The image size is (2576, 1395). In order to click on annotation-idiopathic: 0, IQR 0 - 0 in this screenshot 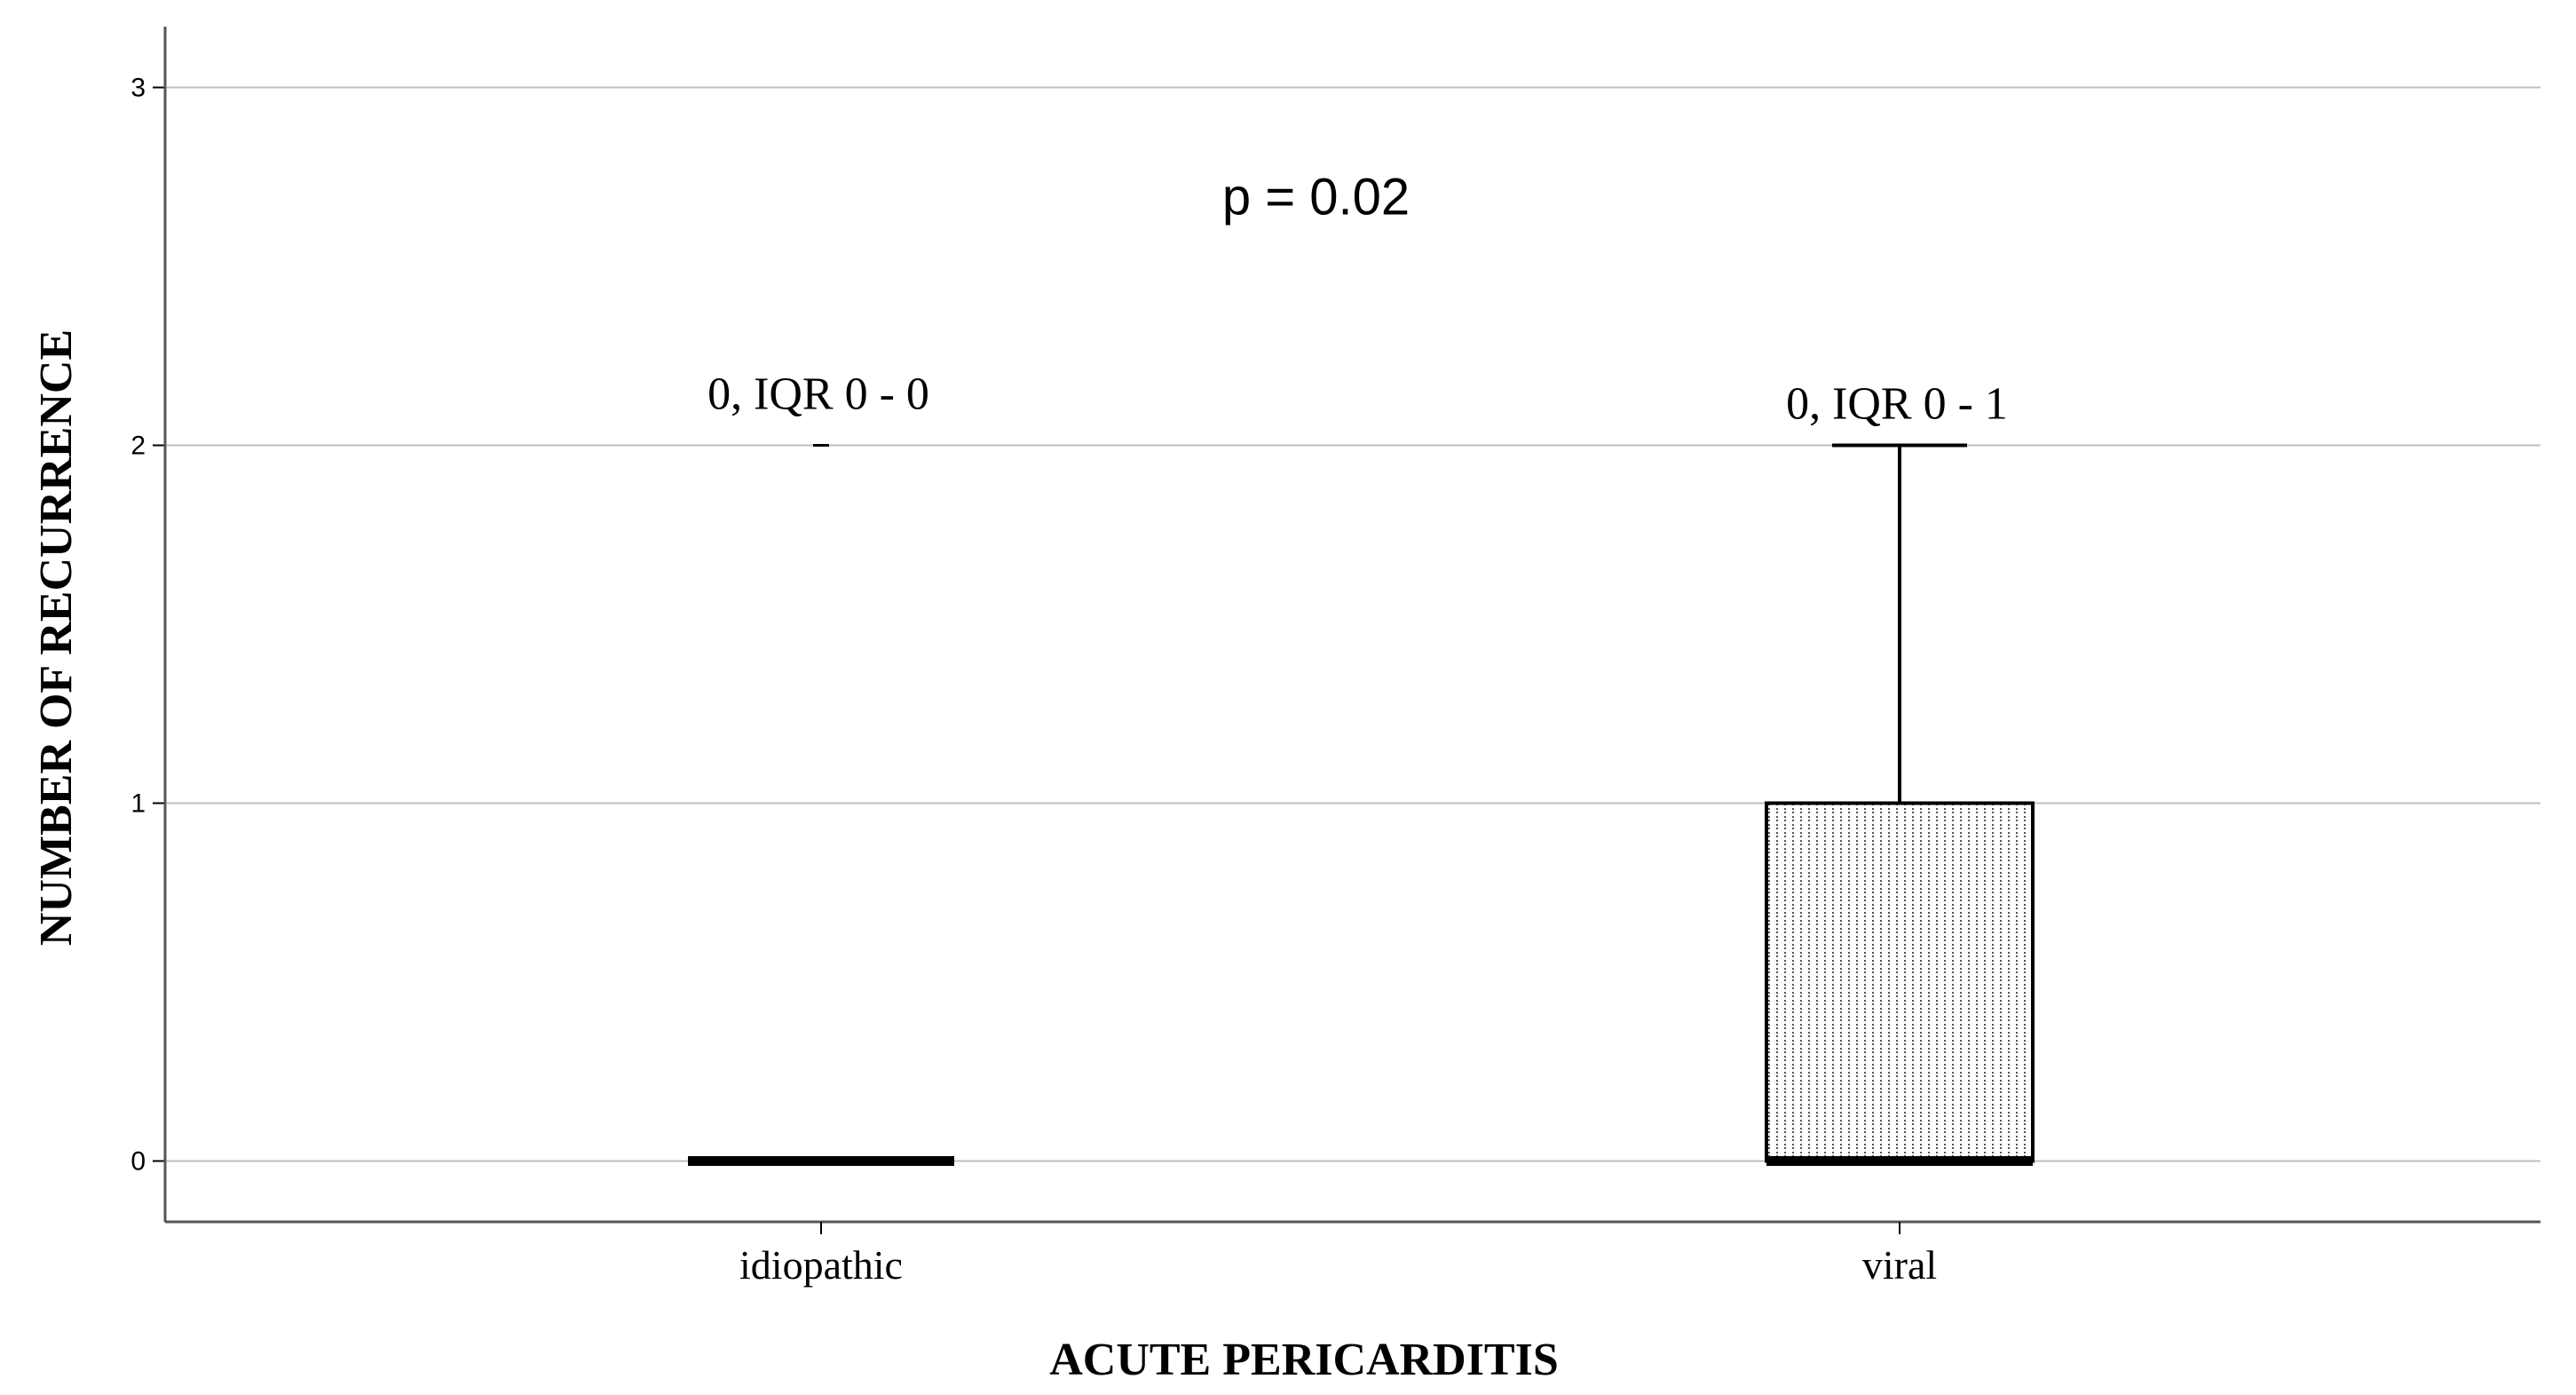, I will do `click(818, 394)`.